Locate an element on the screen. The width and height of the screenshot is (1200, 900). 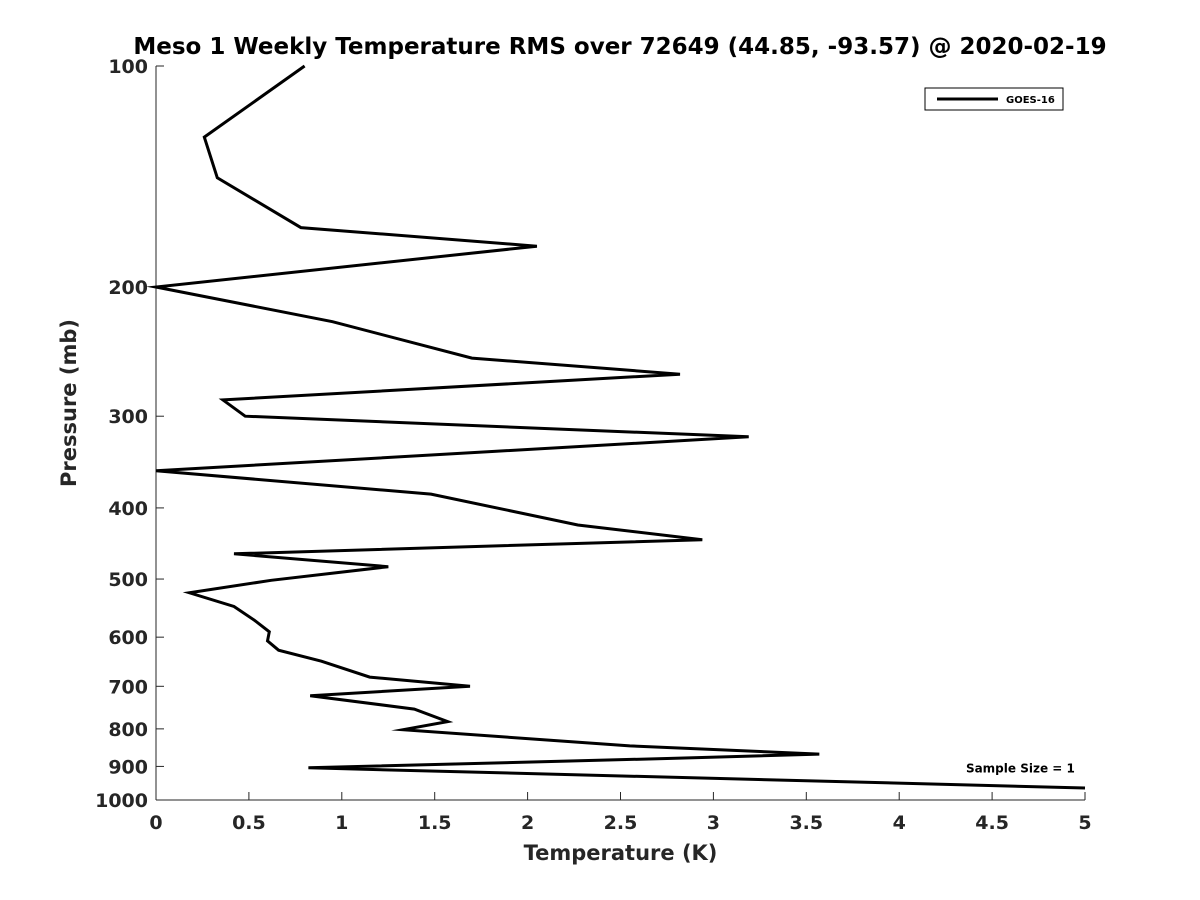
y-tick-label: 400 is located at coordinates (128, 509).